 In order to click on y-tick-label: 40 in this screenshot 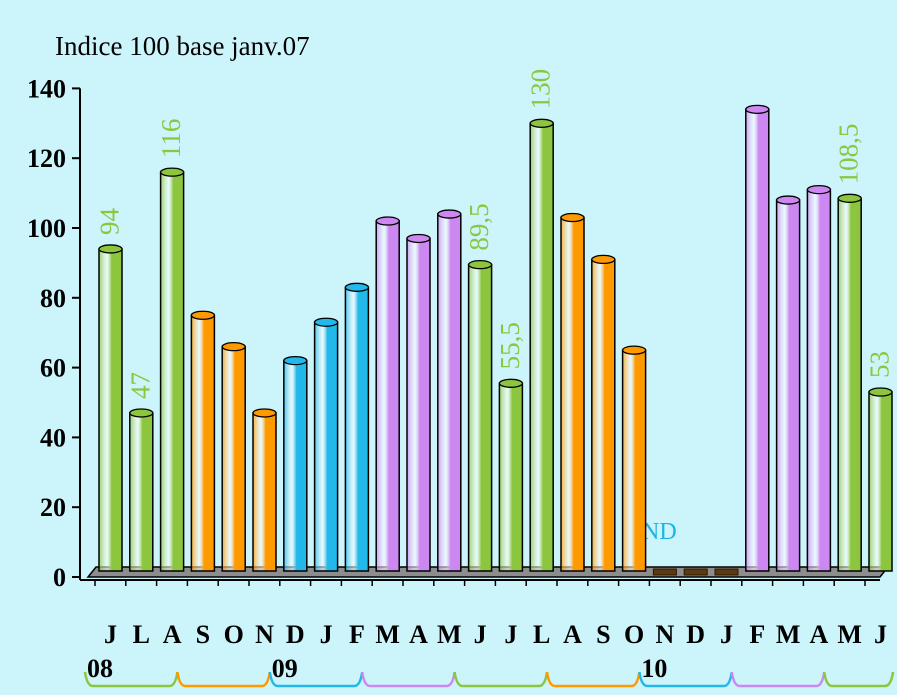, I will do `click(53, 437)`.